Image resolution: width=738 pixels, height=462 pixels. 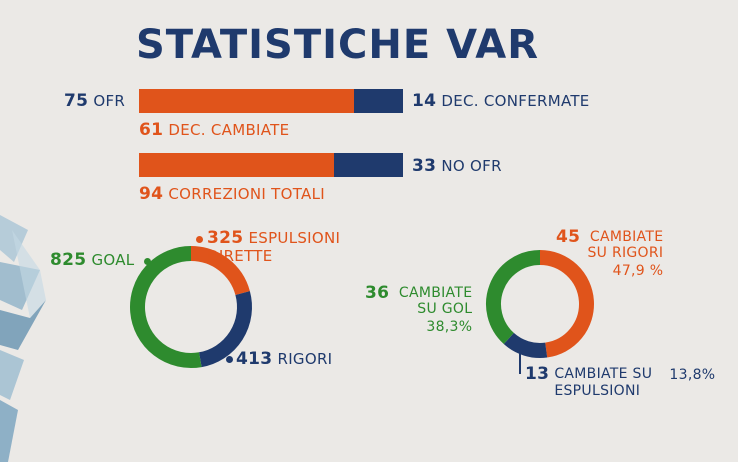 I want to click on donut2-goals-label: 36 CAMBIATE SU GOL 38,3%, so click(x=419, y=309).